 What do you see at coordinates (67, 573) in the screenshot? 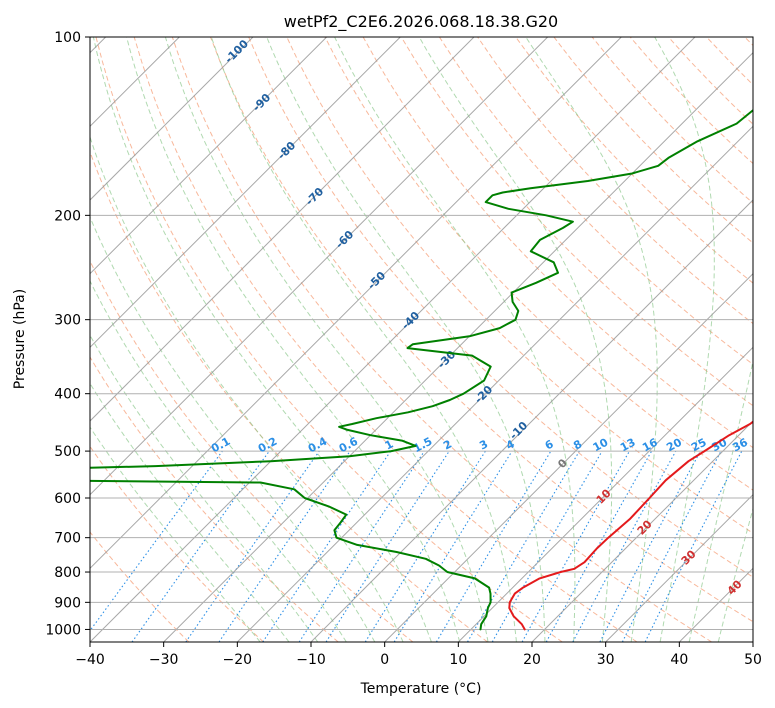
I see `y-tick-label: 800` at bounding box center [67, 573].